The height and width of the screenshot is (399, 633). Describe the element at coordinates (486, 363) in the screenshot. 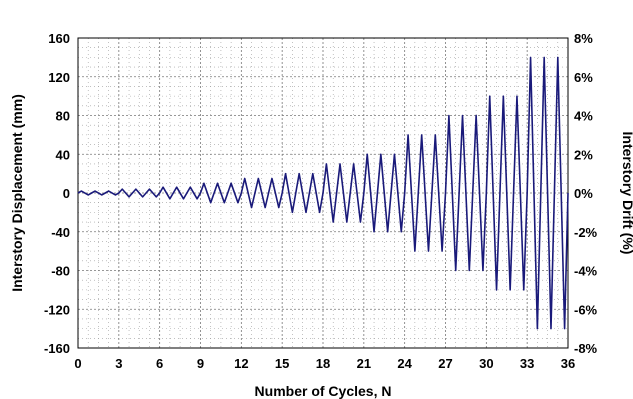

I see `x-tick-label: 30` at that location.